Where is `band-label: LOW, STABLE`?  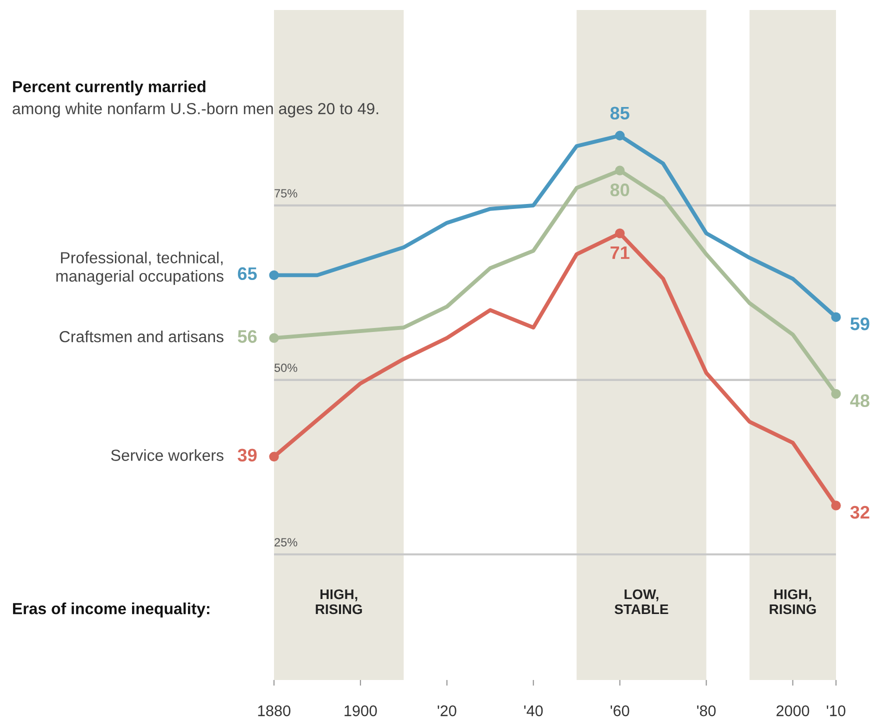
band-label: LOW, STABLE is located at coordinates (641, 601).